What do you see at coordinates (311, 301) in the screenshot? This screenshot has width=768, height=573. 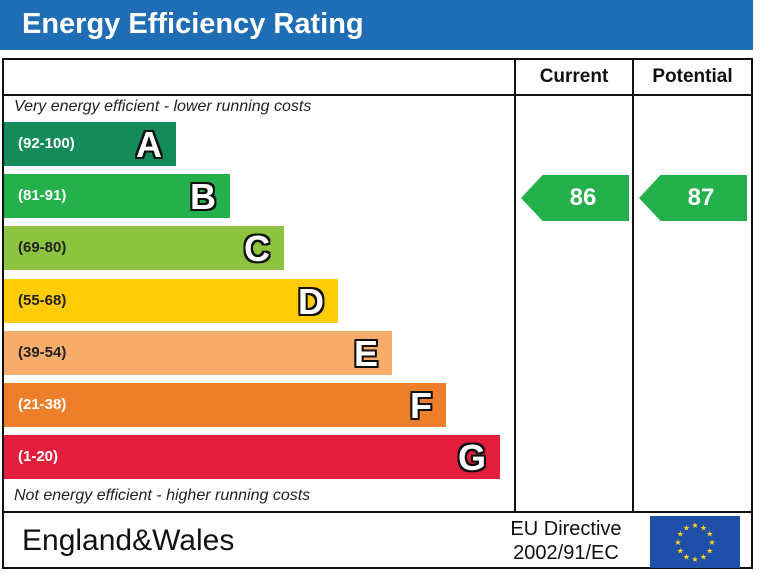 I see `band-letter: D` at bounding box center [311, 301].